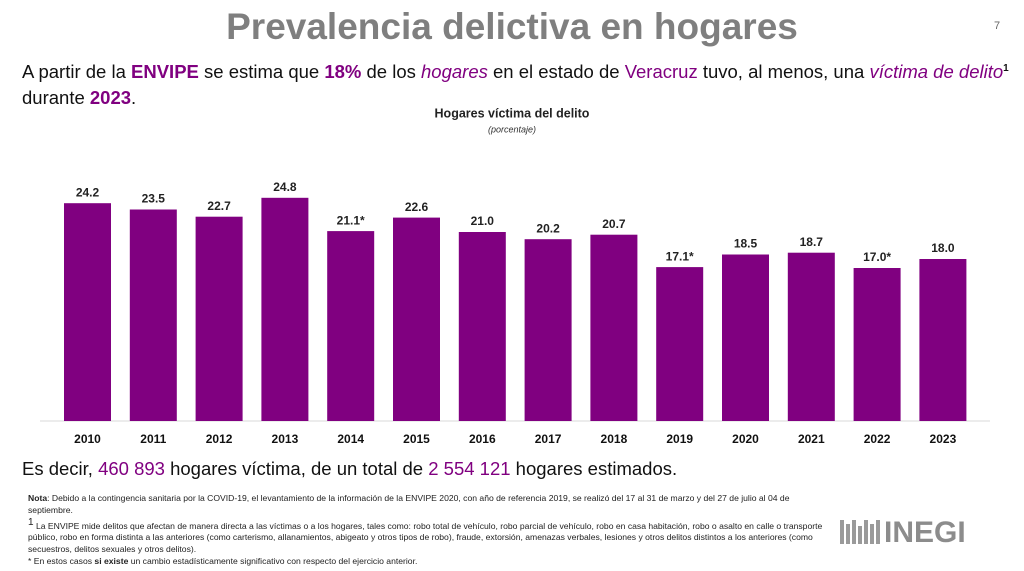  What do you see at coordinates (416, 439) in the screenshot?
I see `x-tick-label: 2015` at bounding box center [416, 439].